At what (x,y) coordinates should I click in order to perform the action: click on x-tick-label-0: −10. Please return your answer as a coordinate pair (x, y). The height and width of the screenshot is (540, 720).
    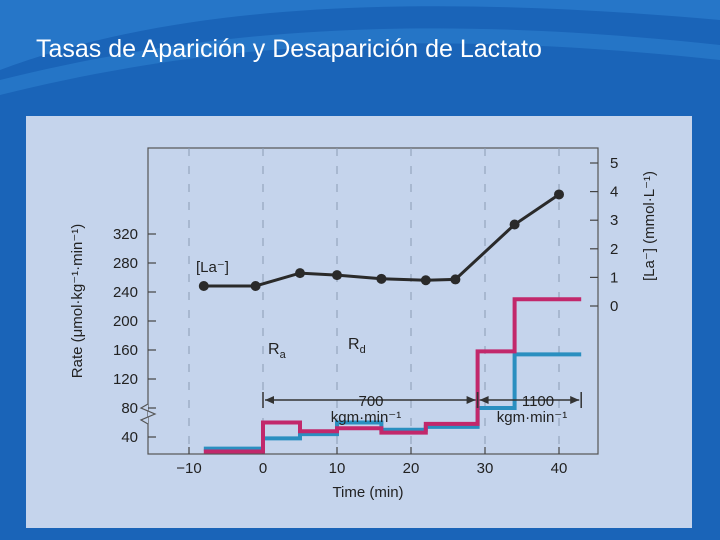
    Looking at the image, I should click on (188, 468).